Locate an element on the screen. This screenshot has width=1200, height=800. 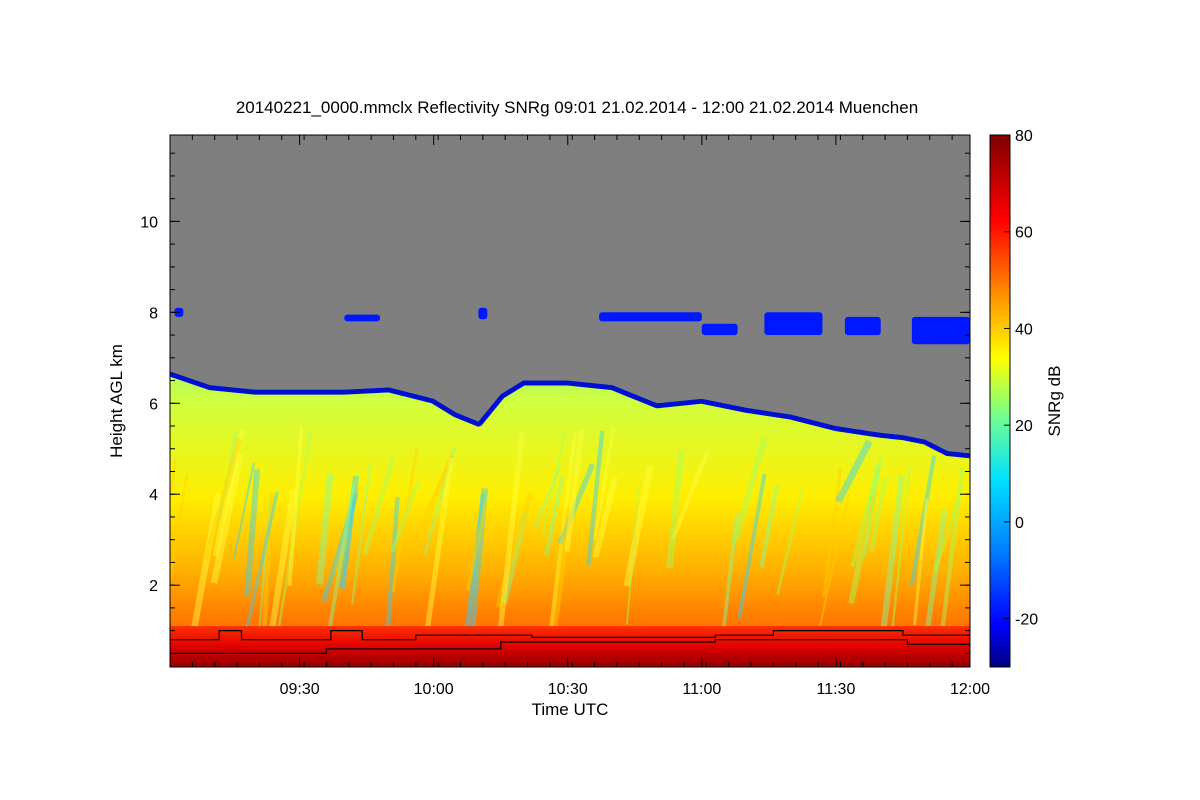
x-axis-label: Time UTC is located at coordinates (570, 709).